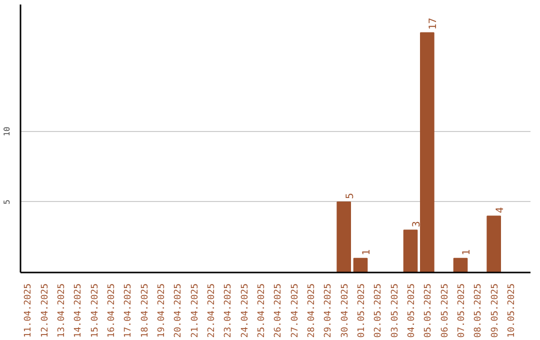  I want to click on x-tick-label: 23.04.2025, so click(229, 310).